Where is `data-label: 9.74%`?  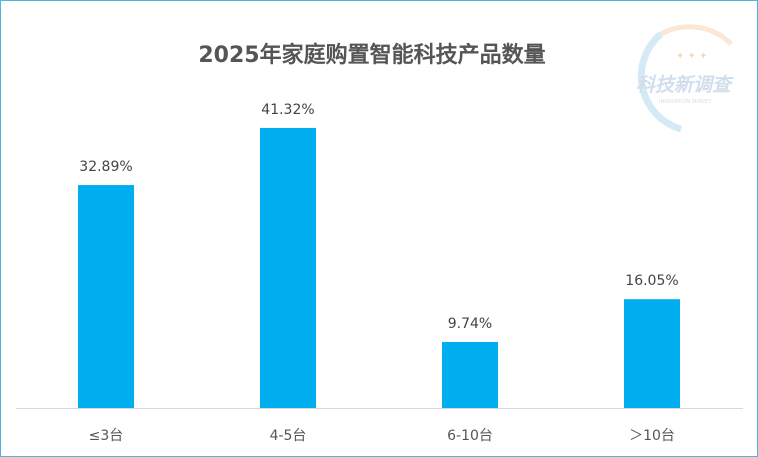
data-label: 9.74% is located at coordinates (470, 324).